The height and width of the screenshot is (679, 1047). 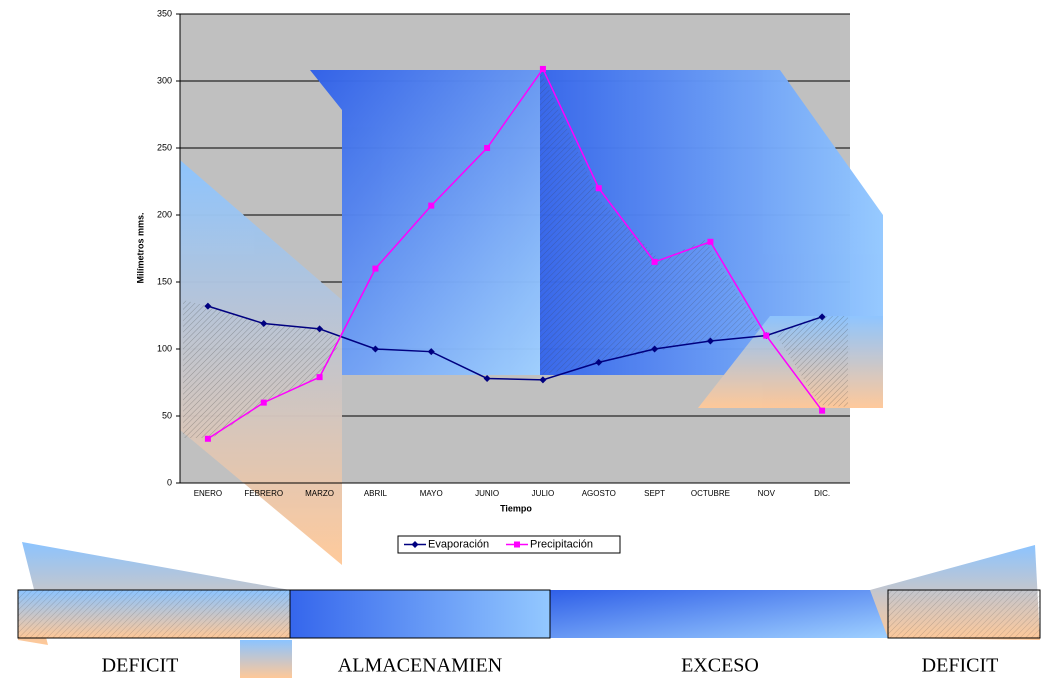 I want to click on y-tick-label: 50, so click(x=167, y=415).